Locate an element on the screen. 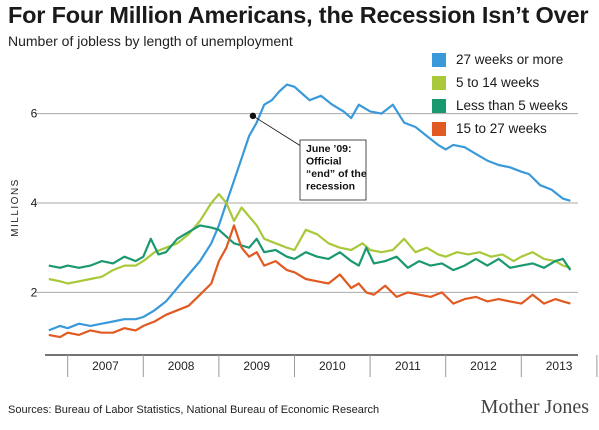  legend-label: 27 weeks or more is located at coordinates (510, 59).